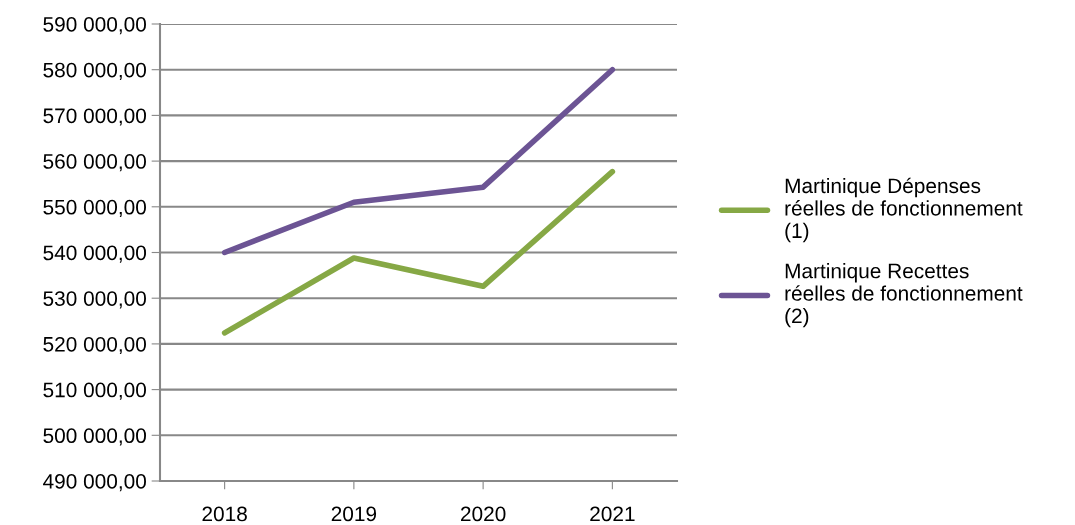 The width and height of the screenshot is (1075, 525). Describe the element at coordinates (94, 437) in the screenshot. I see `y-tick-label: 500 000,00` at that location.